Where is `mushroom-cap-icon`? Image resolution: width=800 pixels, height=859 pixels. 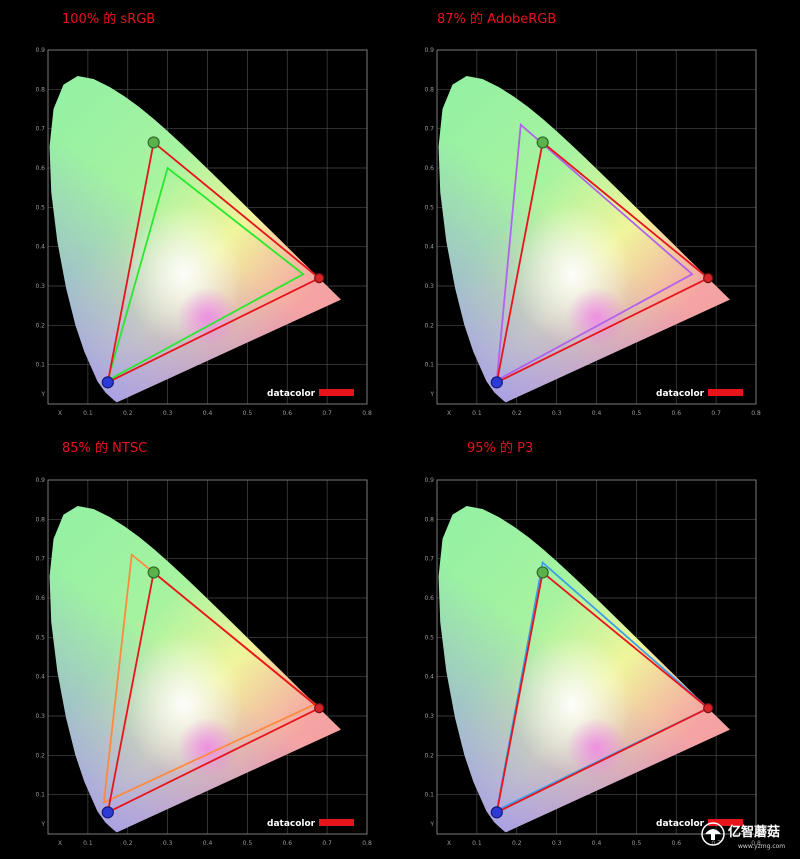
mushroom-cap-icon is located at coordinates (713, 831).